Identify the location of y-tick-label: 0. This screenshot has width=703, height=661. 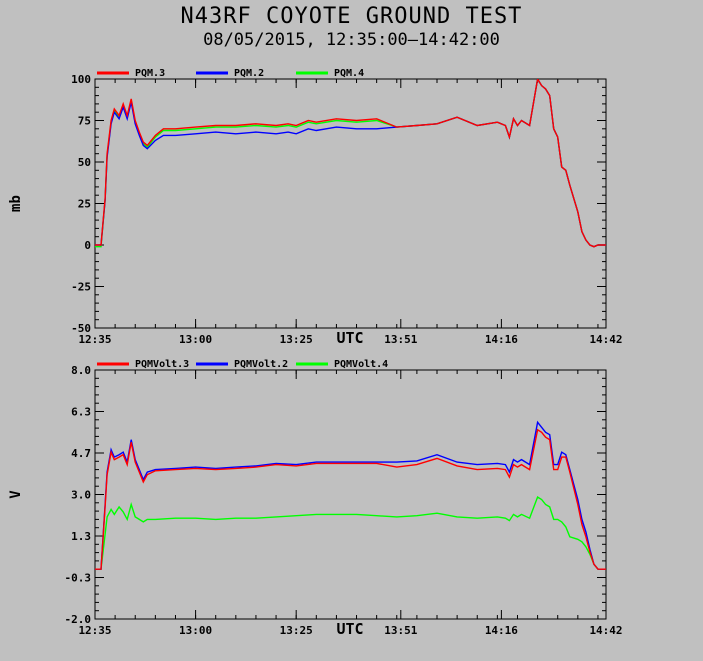
(87, 245).